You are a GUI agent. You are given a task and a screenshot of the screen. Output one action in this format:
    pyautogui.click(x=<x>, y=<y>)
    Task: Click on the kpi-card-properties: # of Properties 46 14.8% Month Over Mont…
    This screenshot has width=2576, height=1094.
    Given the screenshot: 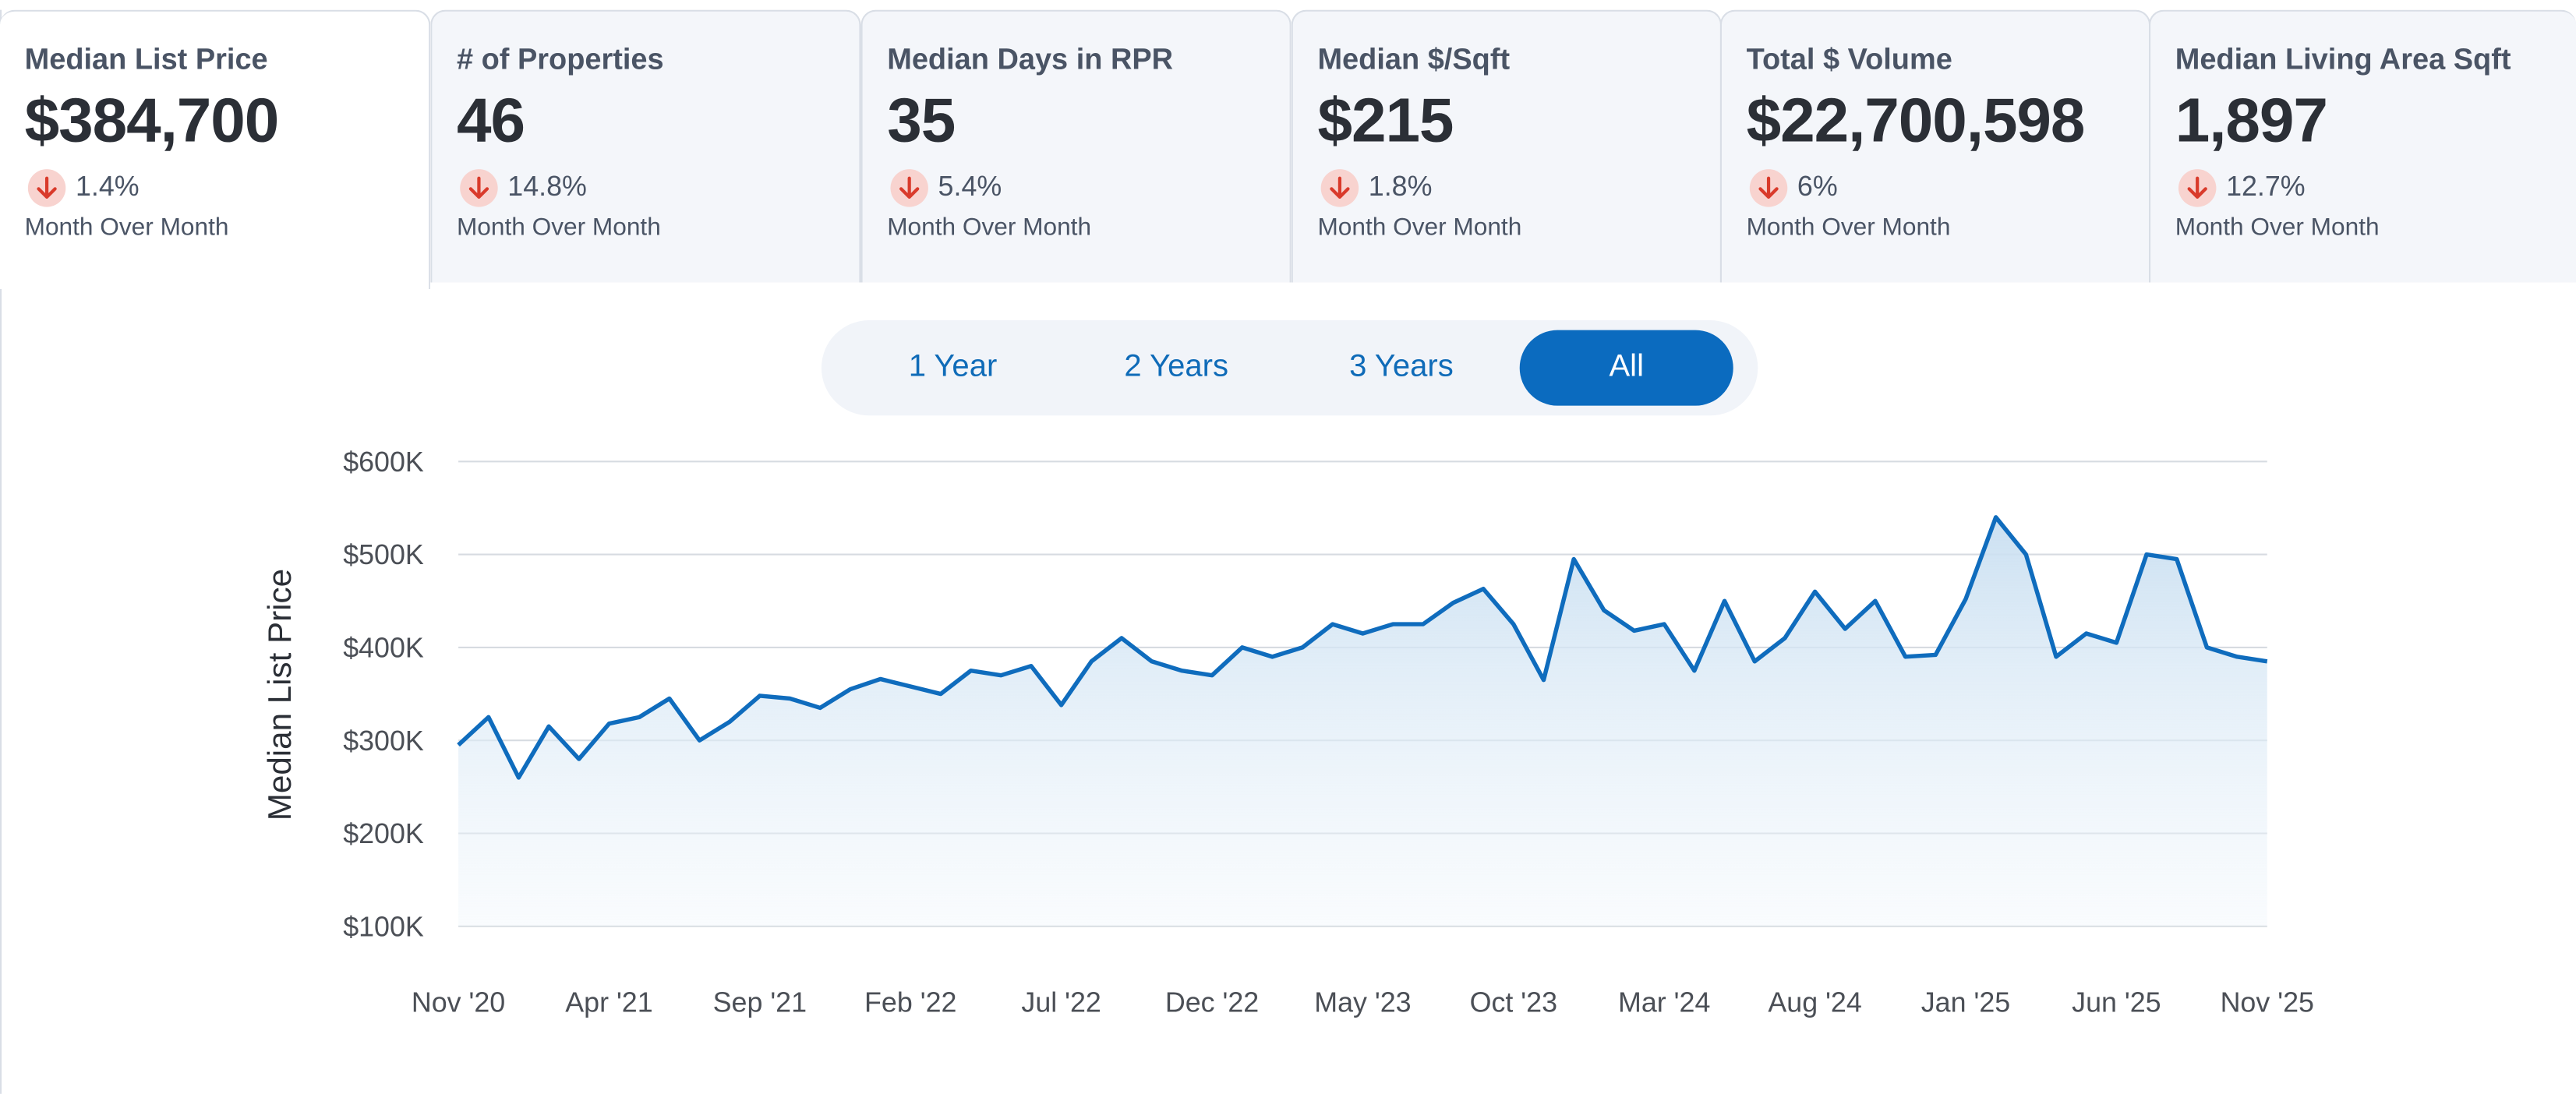 What is the action you would take?
    pyautogui.click(x=645, y=146)
    